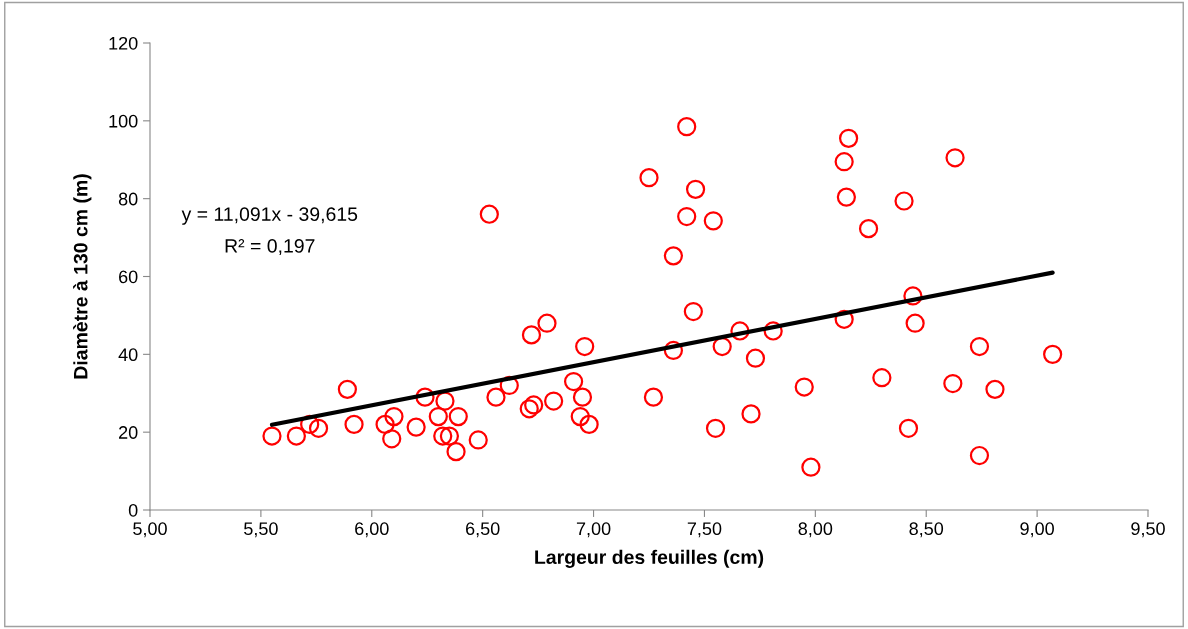  What do you see at coordinates (150, 530) in the screenshot?
I see `x-tick-label: 5,00` at bounding box center [150, 530].